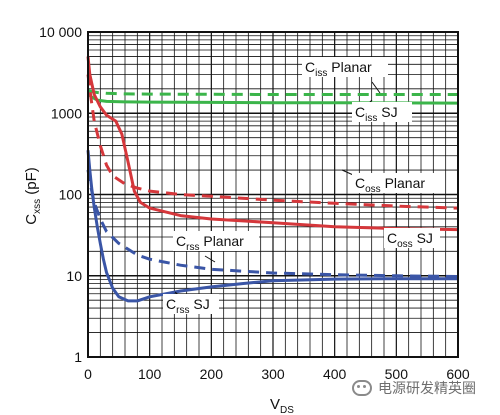  What do you see at coordinates (150, 374) in the screenshot?
I see `x-tick-label: 100` at bounding box center [150, 374].